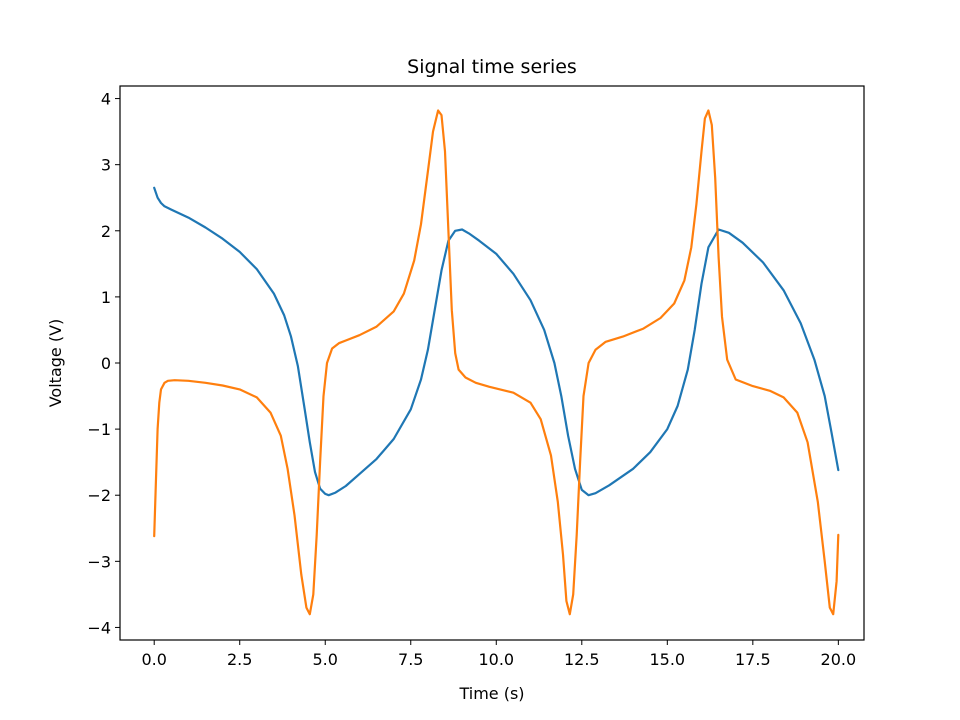  I want to click on x-tick-label: 10.0, so click(496, 659).